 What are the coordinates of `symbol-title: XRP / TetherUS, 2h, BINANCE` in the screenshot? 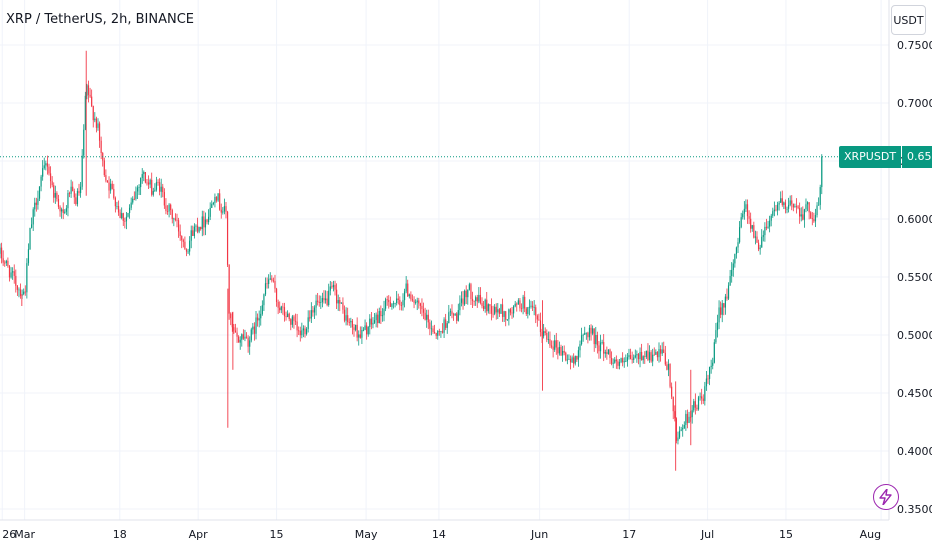 It's located at (100, 19).